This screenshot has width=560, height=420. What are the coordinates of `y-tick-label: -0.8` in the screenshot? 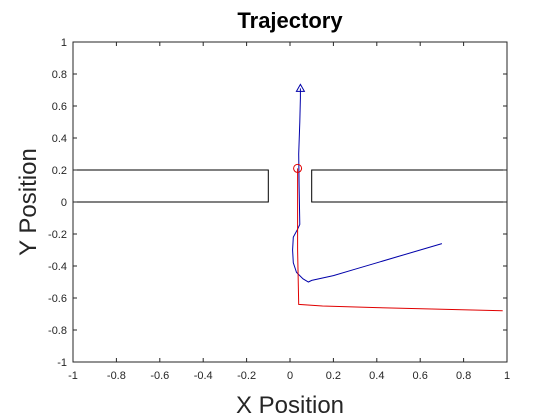 It's located at (57, 331).